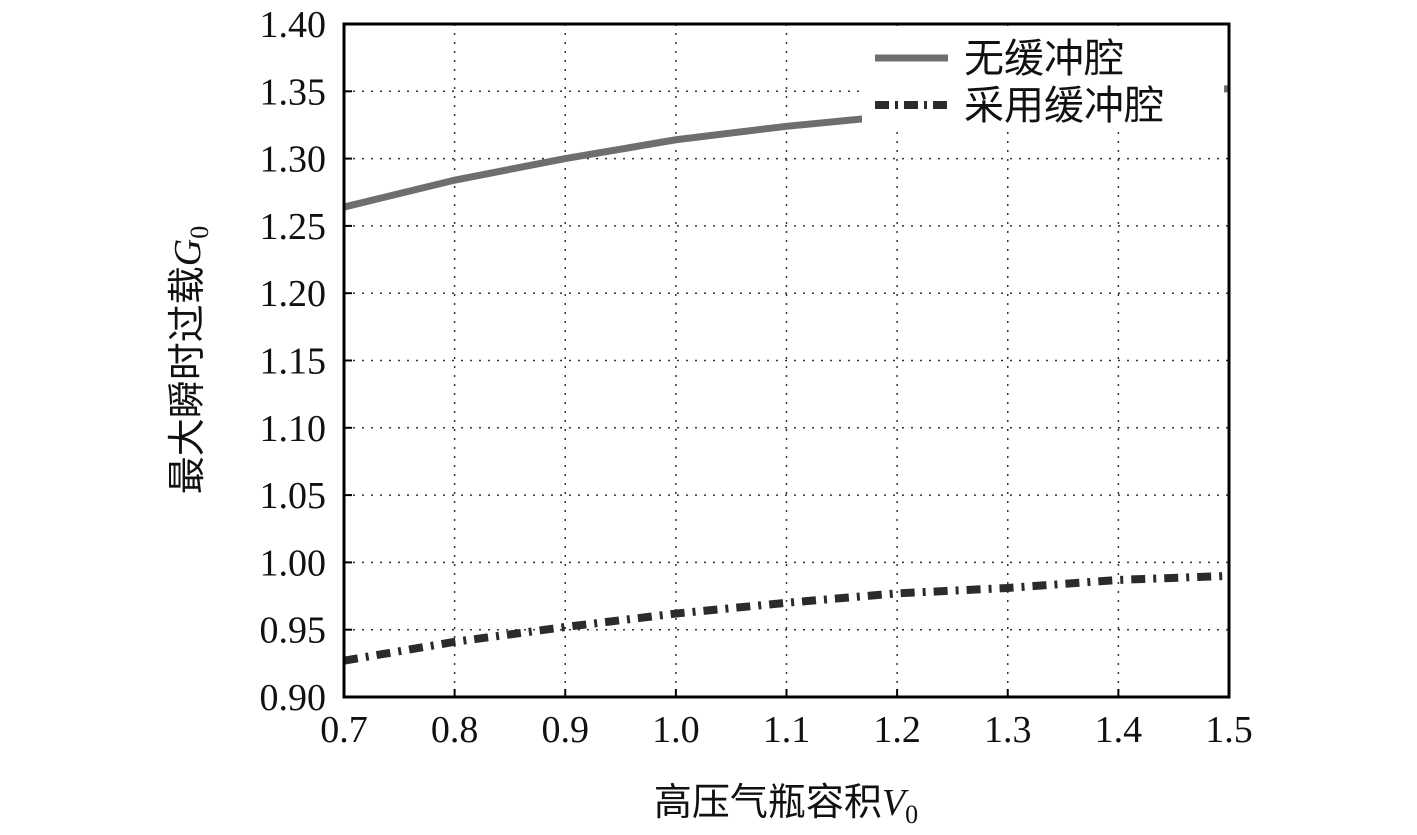 The width and height of the screenshot is (1417, 835). What do you see at coordinates (293, 631) in the screenshot?
I see `y-tick-label: 0.95` at bounding box center [293, 631].